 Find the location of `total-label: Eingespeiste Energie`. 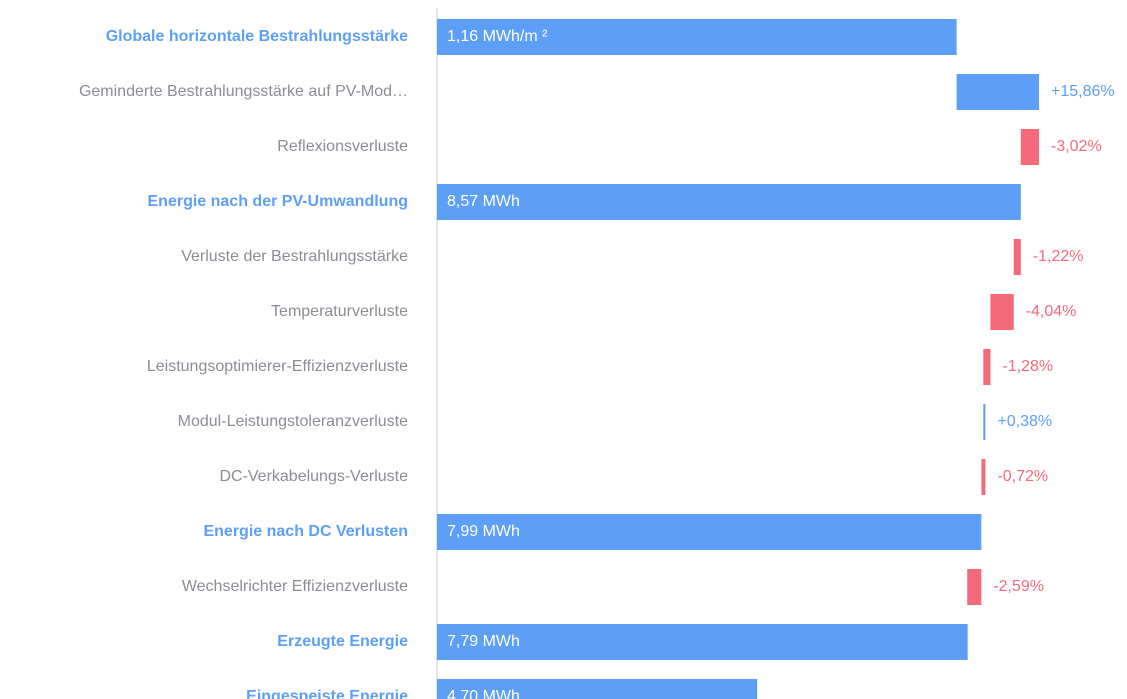

total-label: Eingespeiste Energie is located at coordinates (327, 693).